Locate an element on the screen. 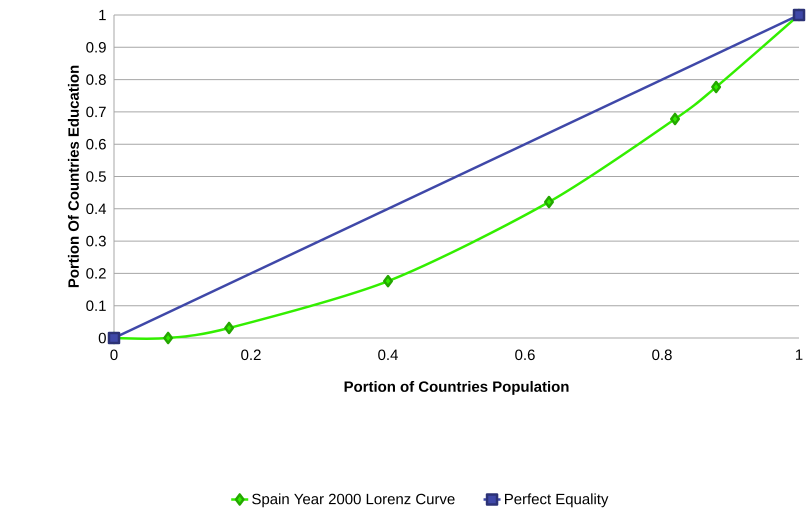 This screenshot has height=518, width=809. y-tick-label: 0.2 is located at coordinates (96, 273).